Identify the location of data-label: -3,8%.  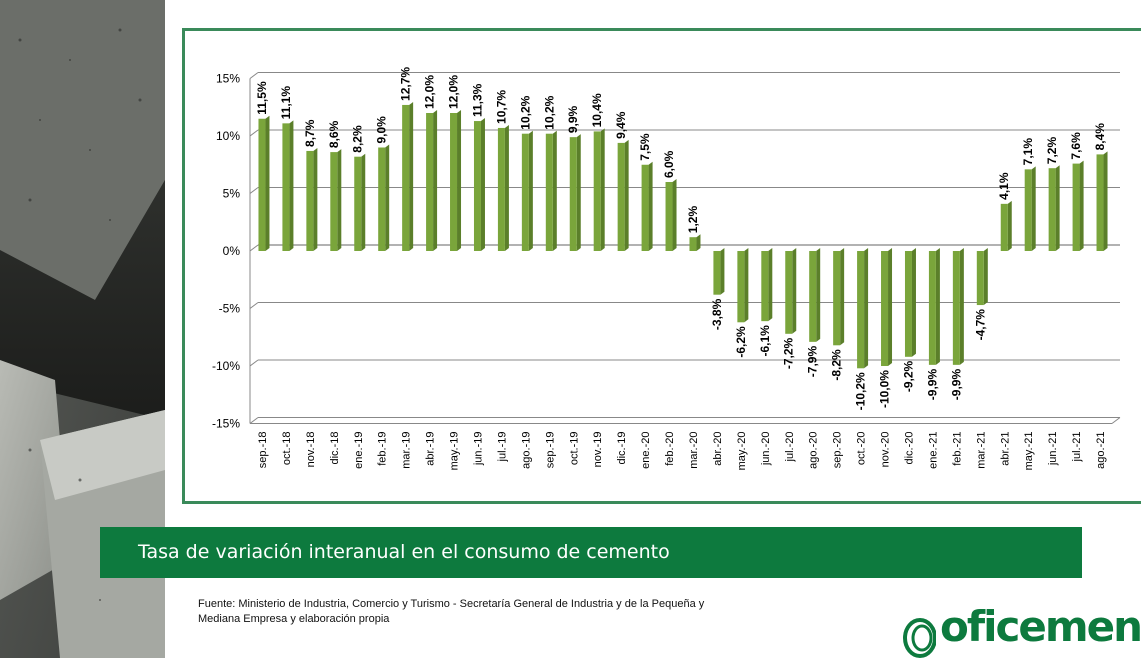
(717, 314).